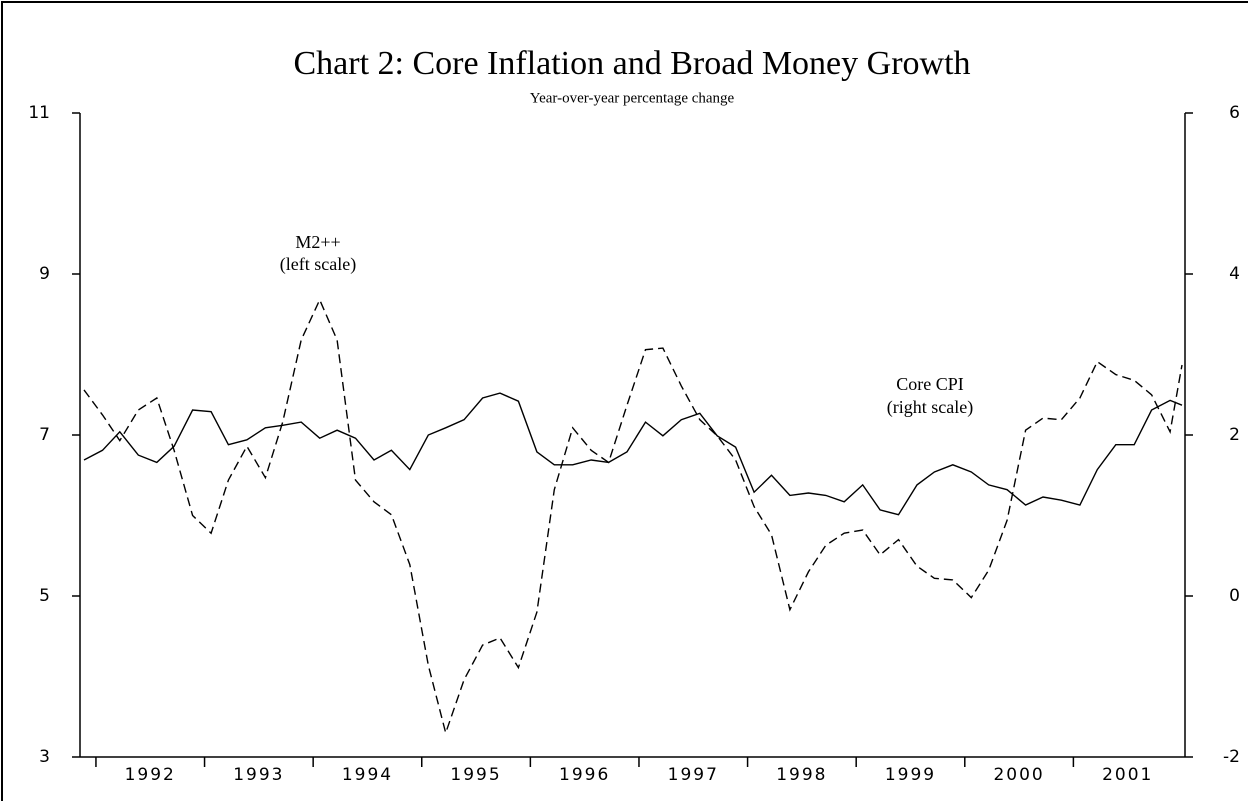  What do you see at coordinates (633, 454) in the screenshot?
I see `series-line` at bounding box center [633, 454].